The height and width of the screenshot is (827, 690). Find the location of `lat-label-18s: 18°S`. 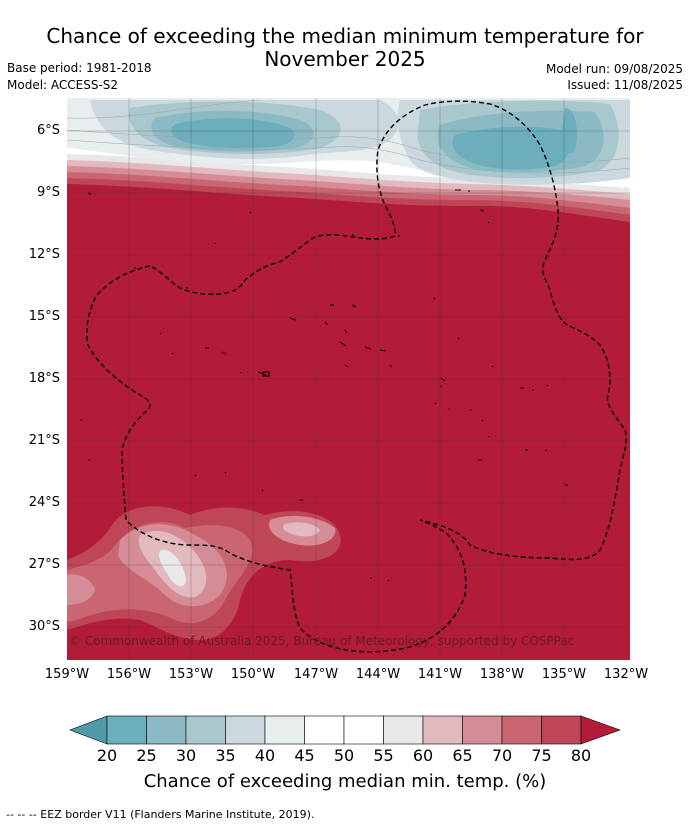

lat-label-18s: 18°S is located at coordinates (44, 378).